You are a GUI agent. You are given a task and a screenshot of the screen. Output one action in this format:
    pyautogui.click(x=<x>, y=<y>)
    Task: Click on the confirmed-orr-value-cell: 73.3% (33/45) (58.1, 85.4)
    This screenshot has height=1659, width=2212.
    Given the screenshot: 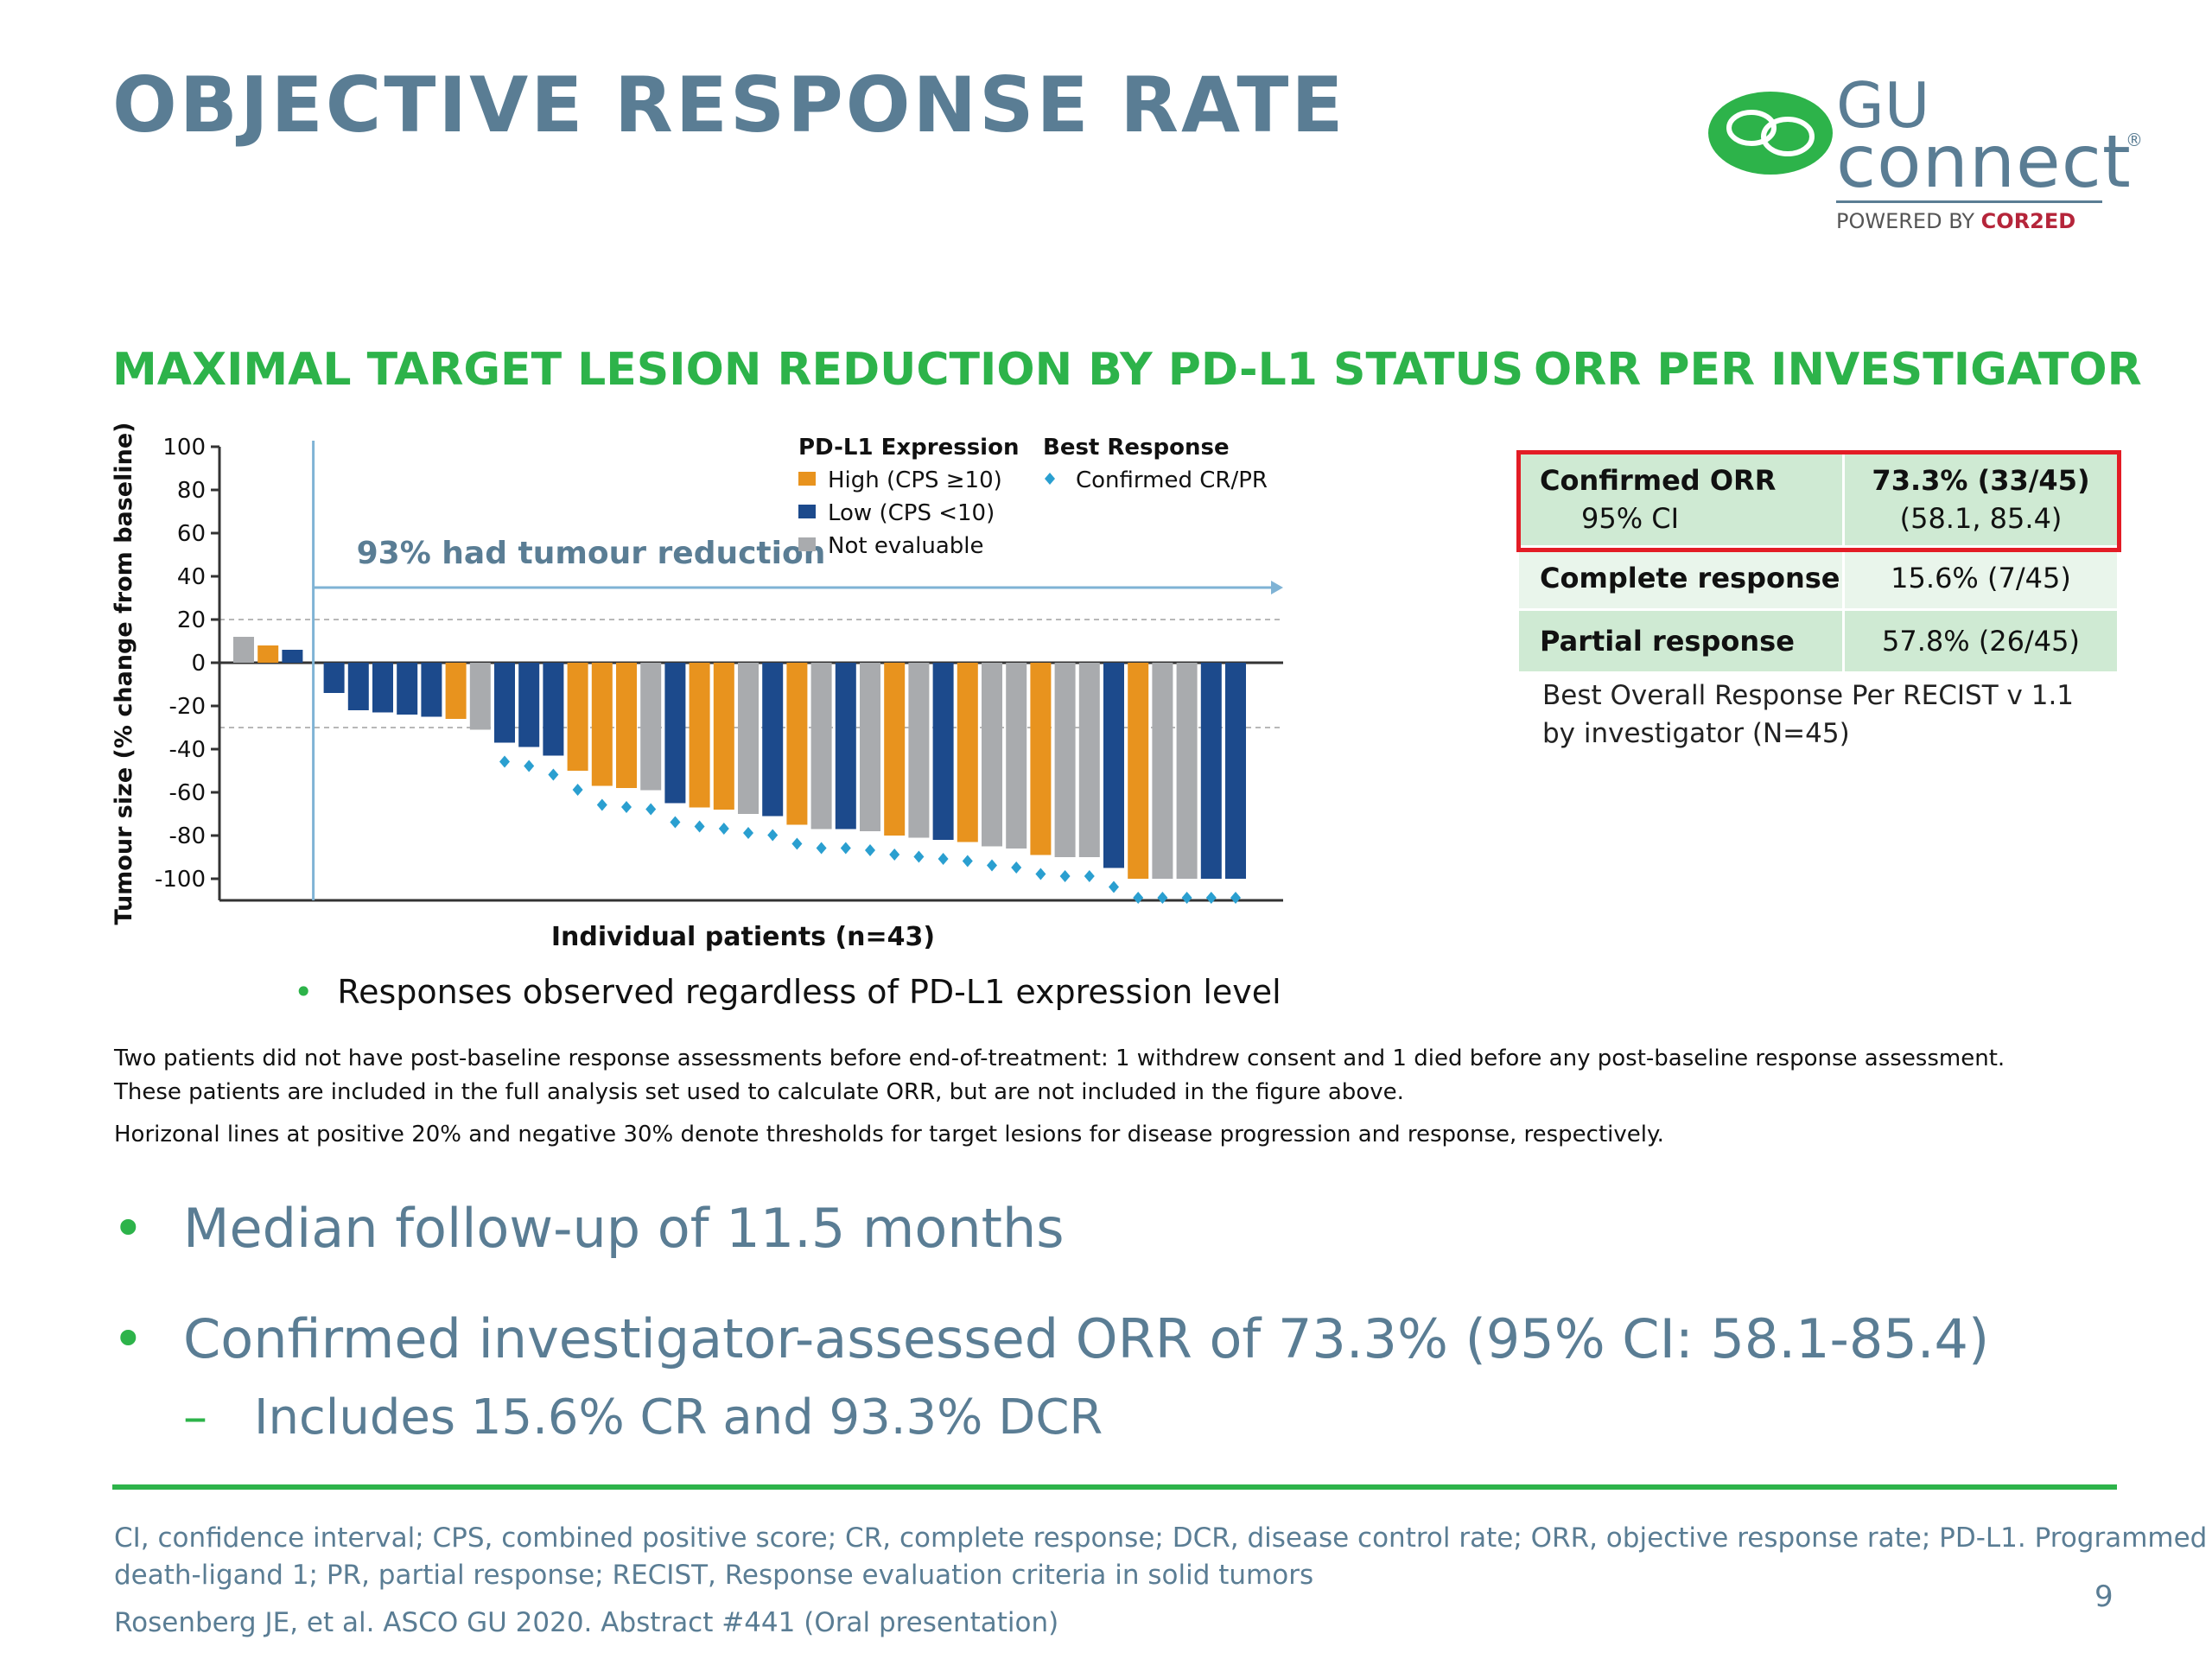 What is the action you would take?
    pyautogui.click(x=1980, y=500)
    